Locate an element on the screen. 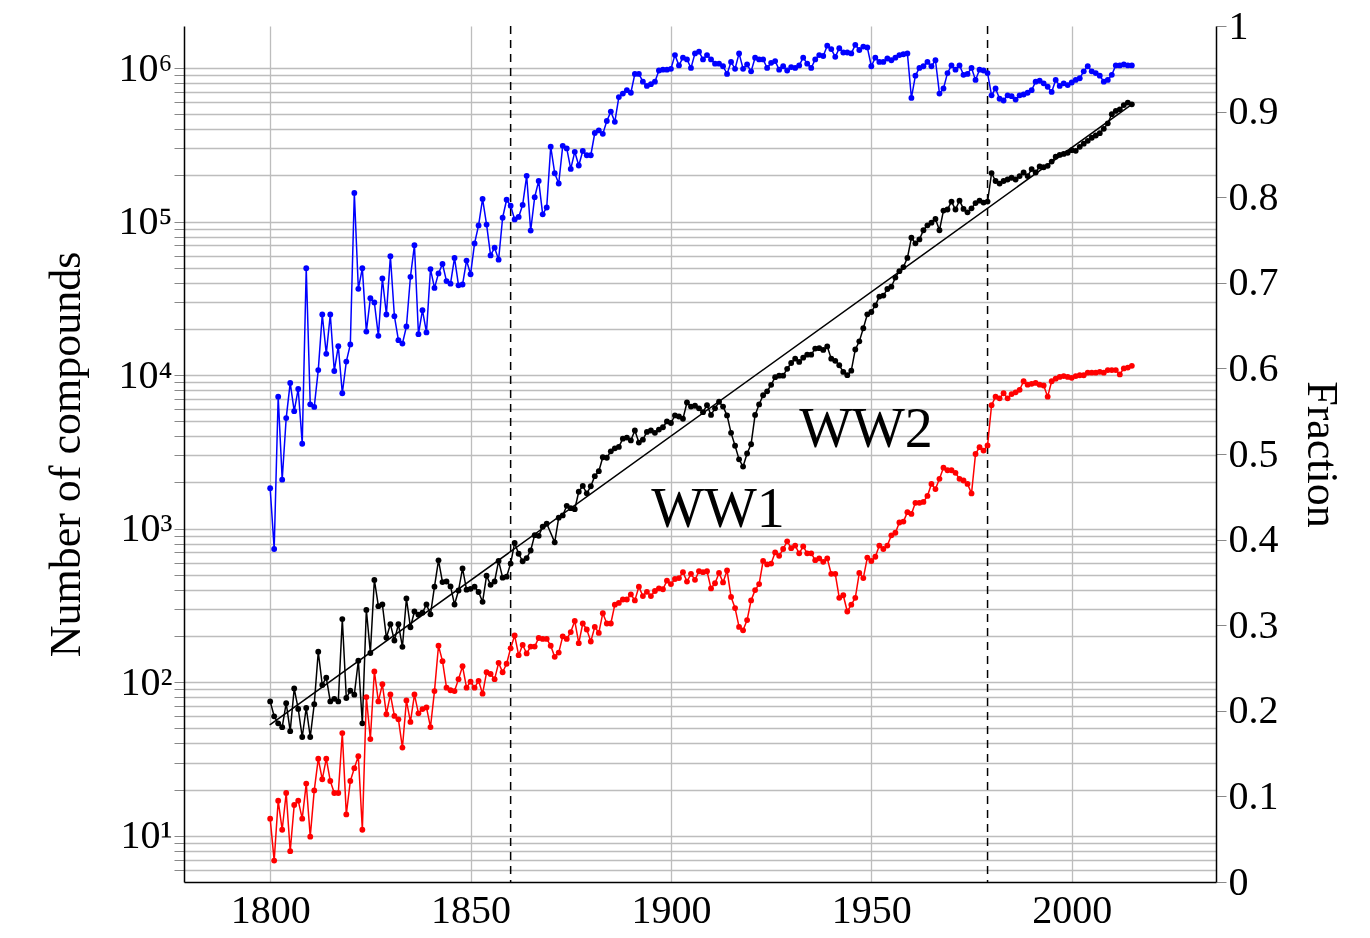 Image resolution: width=1370 pixels, height=938 pixels. x-tick-label: 2000 is located at coordinates (1072, 909).